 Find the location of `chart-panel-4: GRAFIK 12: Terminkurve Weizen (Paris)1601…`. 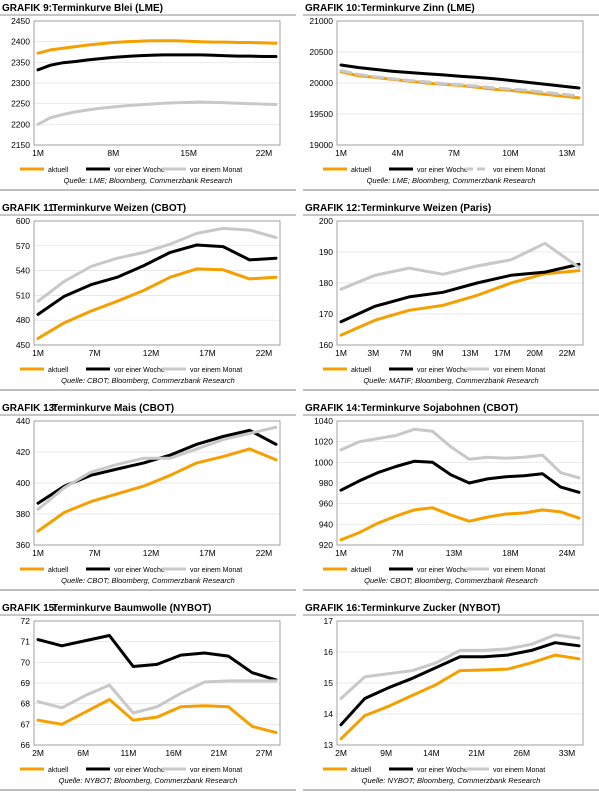

chart-panel-4: GRAFIK 12: Terminkurve Weizen (Paris)1601… is located at coordinates (451, 297).